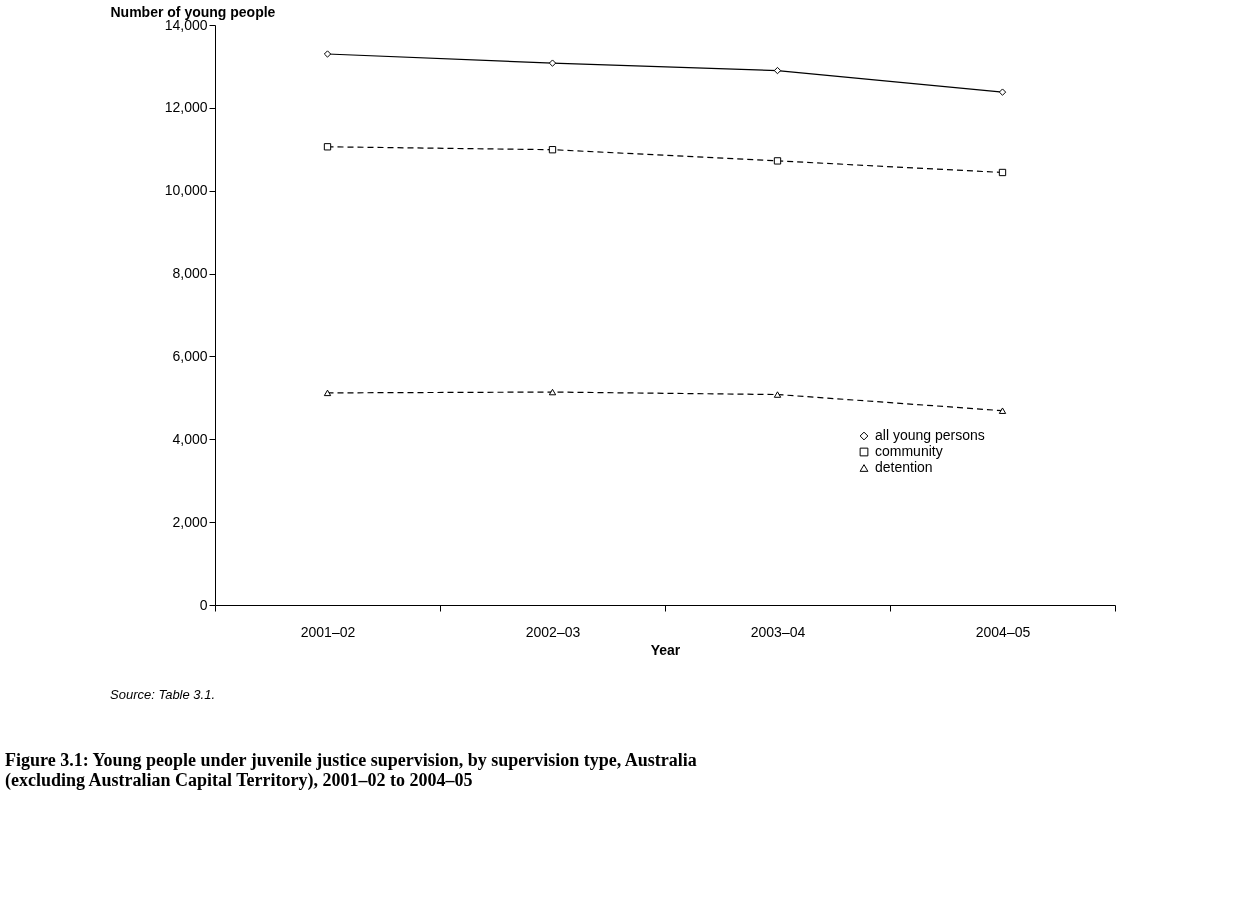 The height and width of the screenshot is (912, 1246). What do you see at coordinates (909, 451) in the screenshot?
I see `legend-label: community` at bounding box center [909, 451].